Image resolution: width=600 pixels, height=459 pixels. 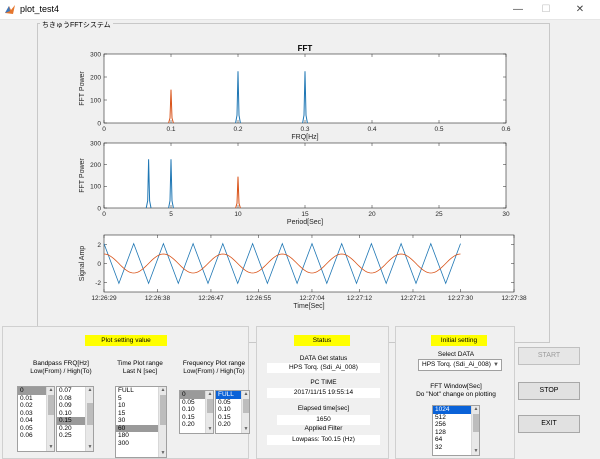 What do you see at coordinates (323, 382) in the screenshot?
I see `pc-time-label: PC TIME` at bounding box center [323, 382].